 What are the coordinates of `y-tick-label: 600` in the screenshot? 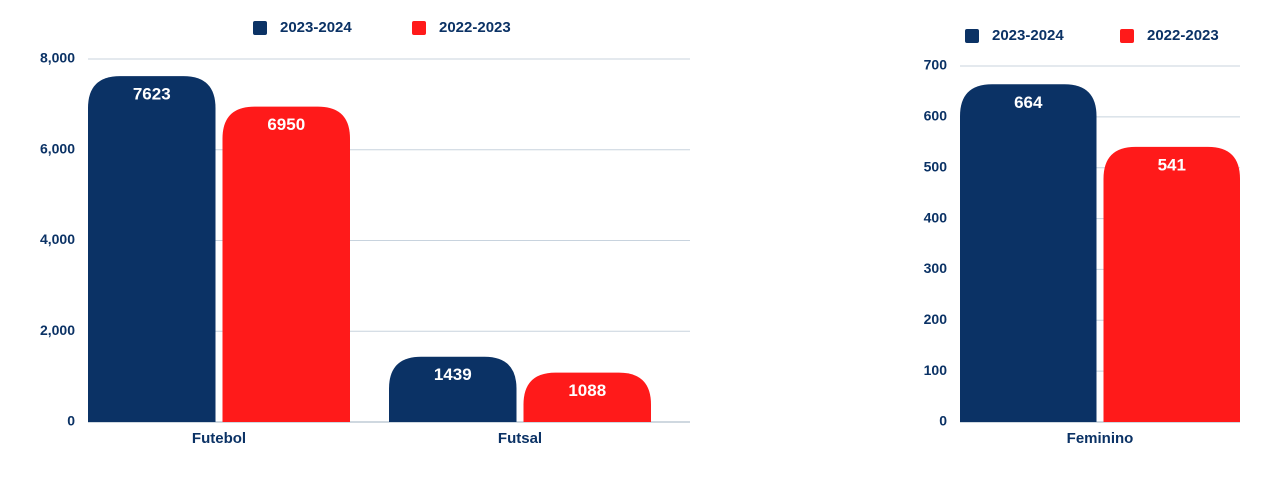 It's located at (936, 116).